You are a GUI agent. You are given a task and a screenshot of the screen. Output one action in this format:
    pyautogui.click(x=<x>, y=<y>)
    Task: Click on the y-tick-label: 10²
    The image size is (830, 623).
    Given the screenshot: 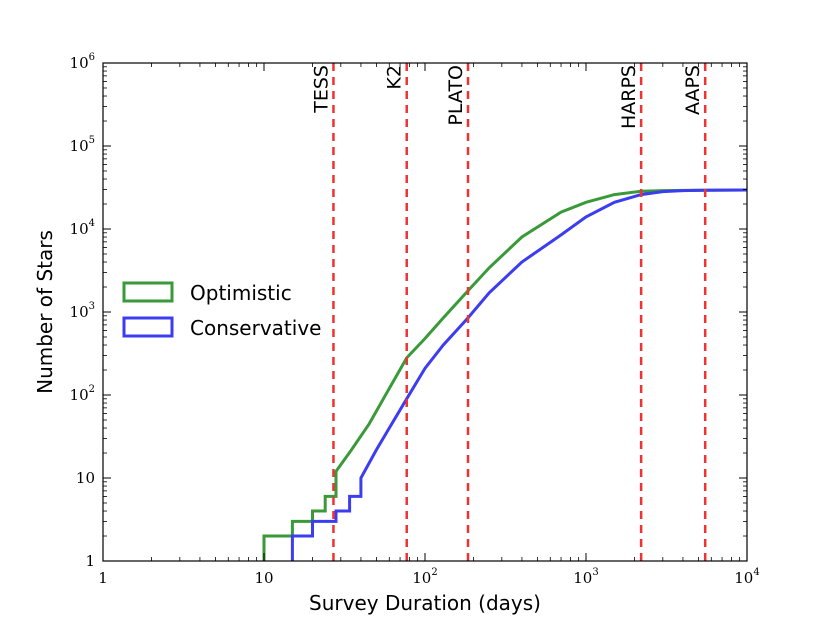 What is the action you would take?
    pyautogui.click(x=82, y=394)
    